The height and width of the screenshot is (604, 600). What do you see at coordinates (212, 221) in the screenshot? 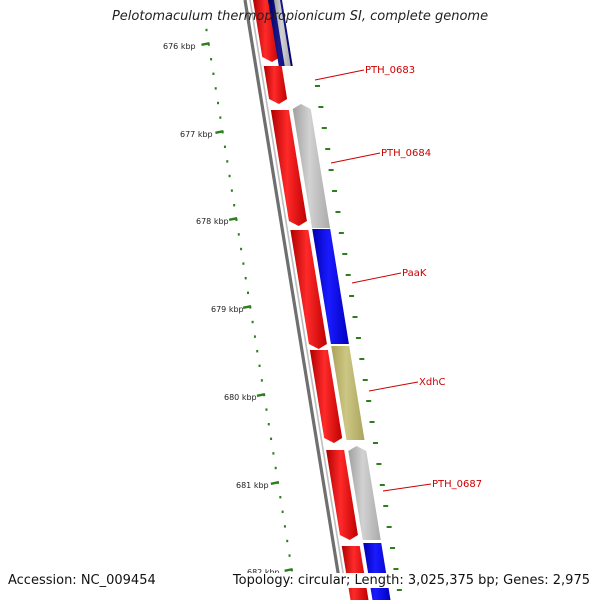
I see `ruler-tick-label: 678 kbp` at bounding box center [212, 221].